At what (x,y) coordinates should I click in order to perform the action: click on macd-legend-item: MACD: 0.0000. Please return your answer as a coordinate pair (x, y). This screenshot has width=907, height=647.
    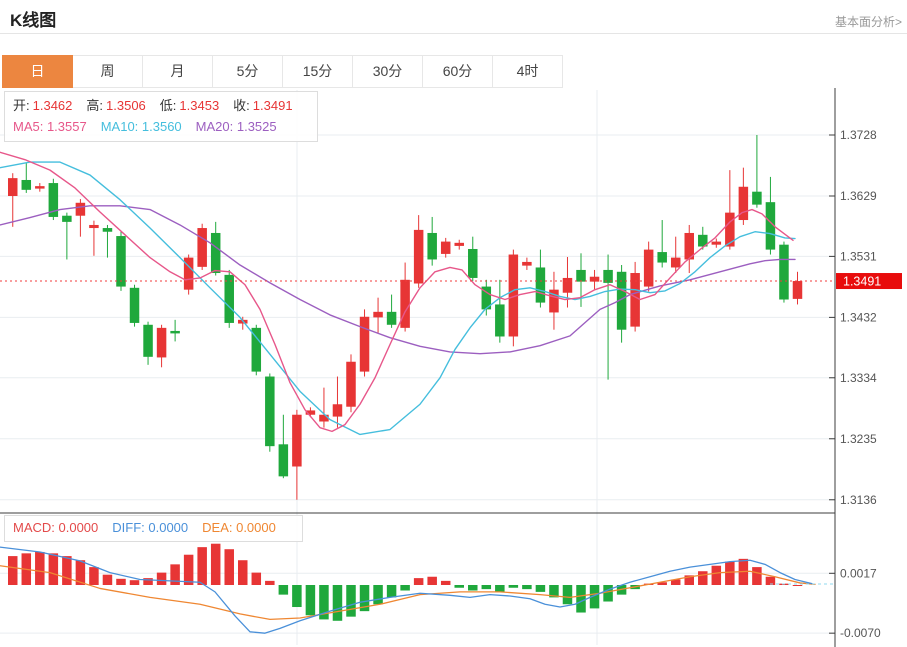
    Looking at the image, I should click on (56, 527).